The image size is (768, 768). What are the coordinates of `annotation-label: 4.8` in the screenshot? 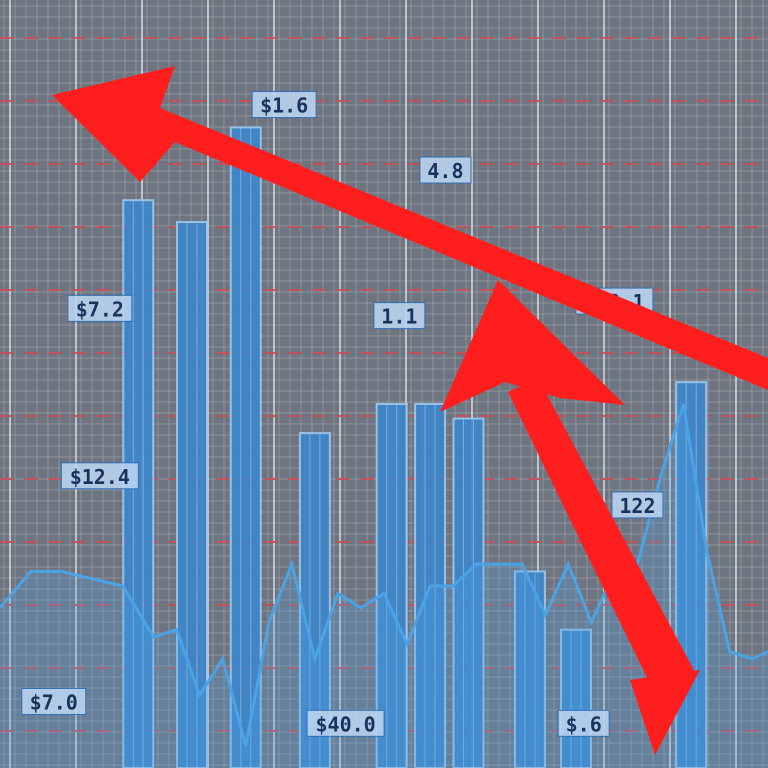 It's located at (445, 171).